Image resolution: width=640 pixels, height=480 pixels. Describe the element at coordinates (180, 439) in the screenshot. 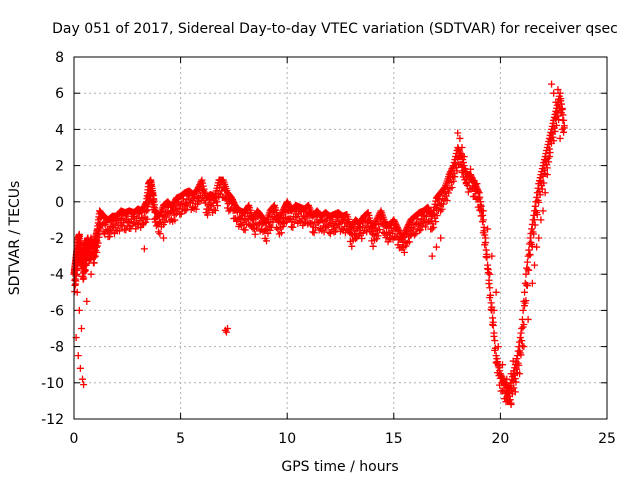

I see `x-tick-label: 5` at that location.